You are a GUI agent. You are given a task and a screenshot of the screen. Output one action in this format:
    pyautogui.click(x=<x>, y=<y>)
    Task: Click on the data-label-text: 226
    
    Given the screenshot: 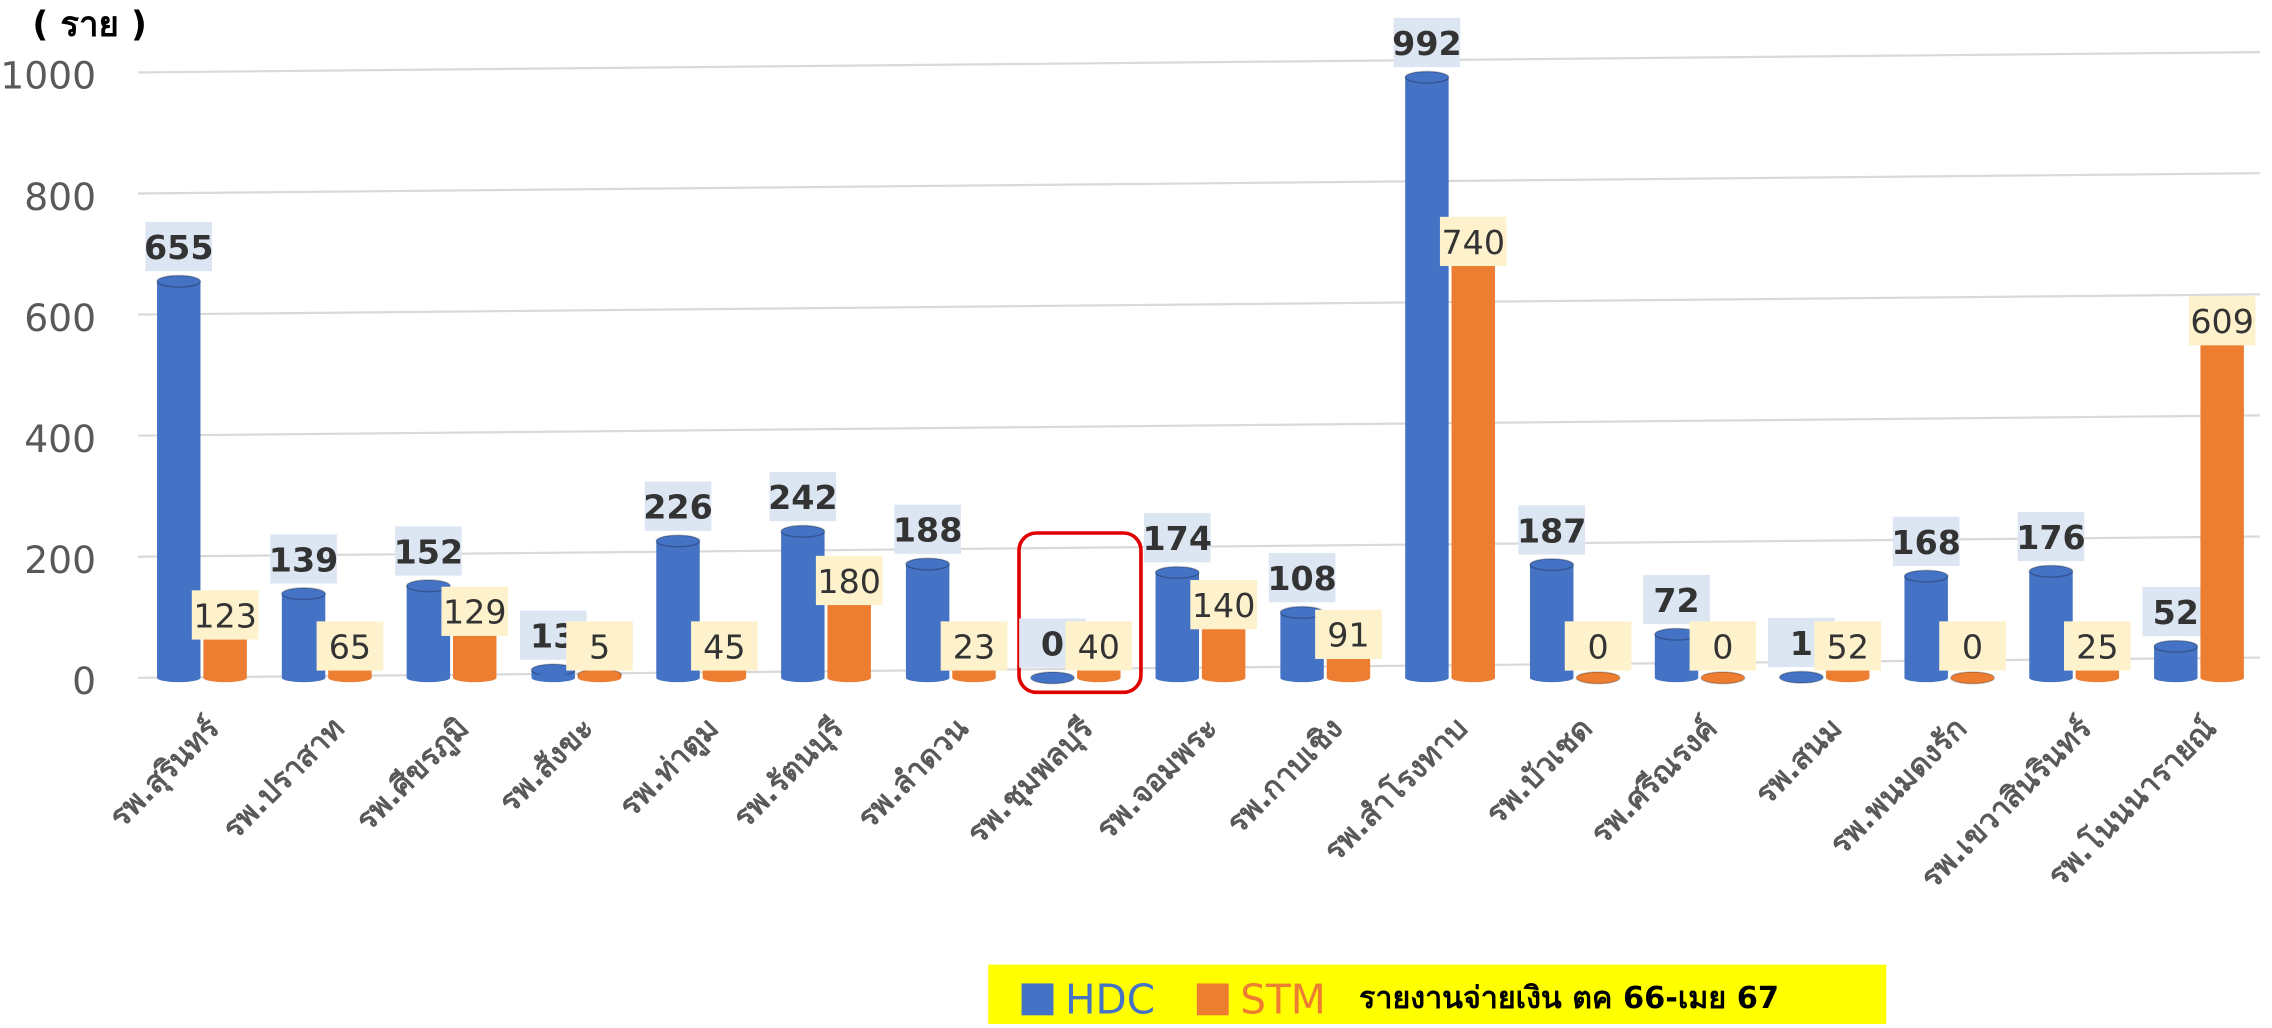 What is the action you would take?
    pyautogui.click(x=678, y=507)
    